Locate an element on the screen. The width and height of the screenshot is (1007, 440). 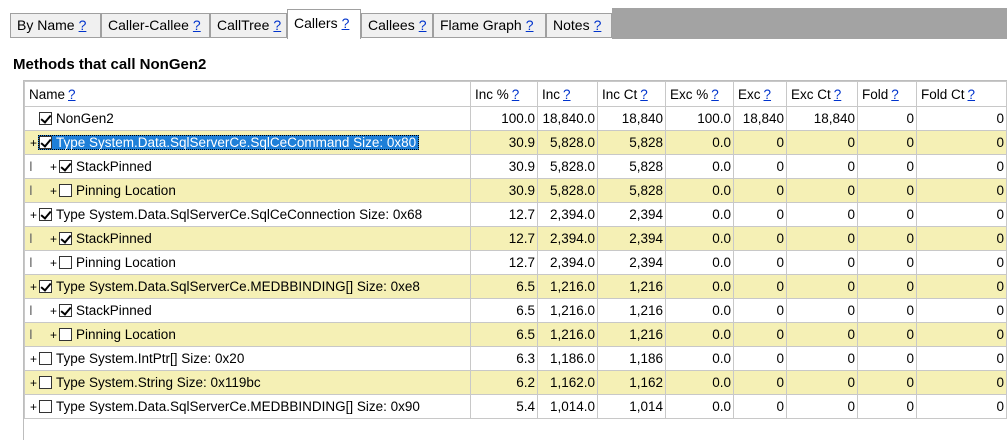
column-header-inc-pct: Inc %? is located at coordinates (504, 94).